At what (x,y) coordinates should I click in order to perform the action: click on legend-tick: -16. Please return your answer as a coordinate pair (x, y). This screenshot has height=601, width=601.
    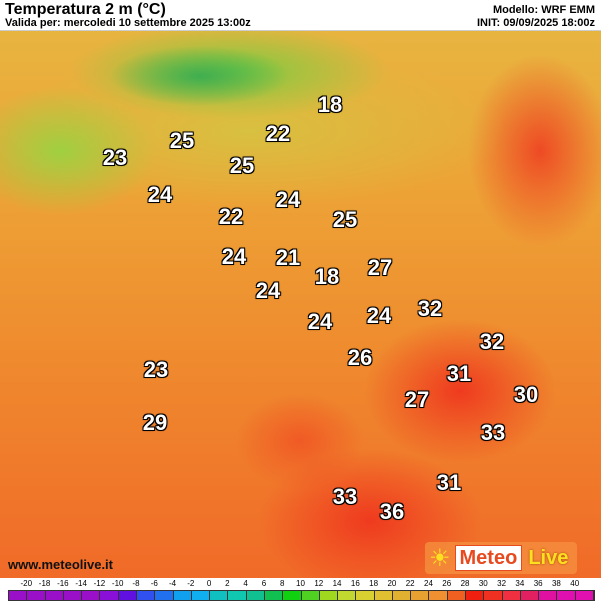
    Looking at the image, I should click on (63, 583).